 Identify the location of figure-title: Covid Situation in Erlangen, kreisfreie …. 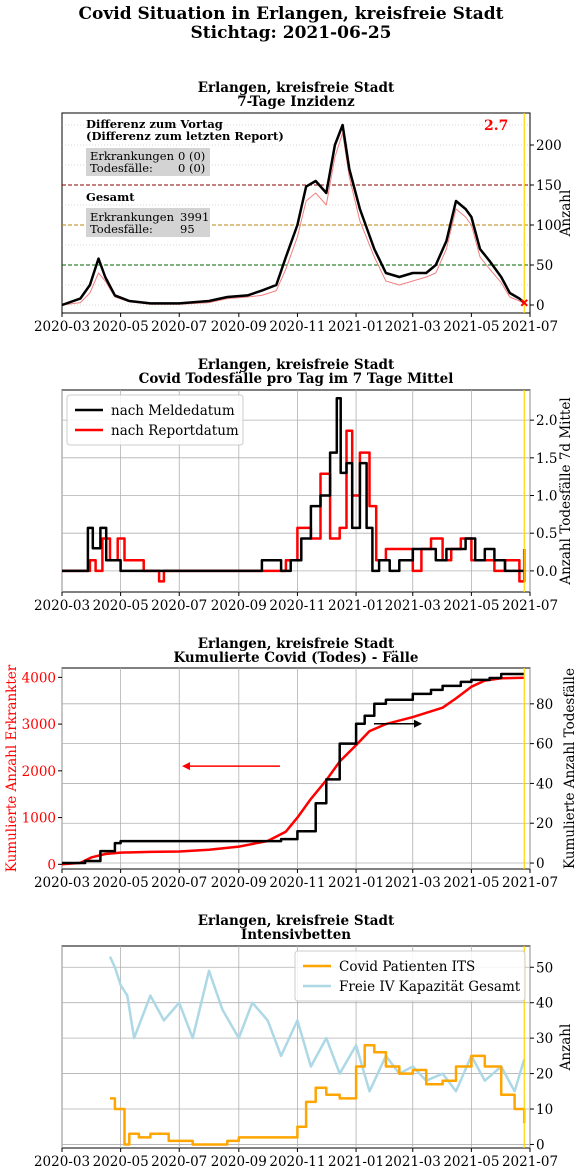
(291, 14).